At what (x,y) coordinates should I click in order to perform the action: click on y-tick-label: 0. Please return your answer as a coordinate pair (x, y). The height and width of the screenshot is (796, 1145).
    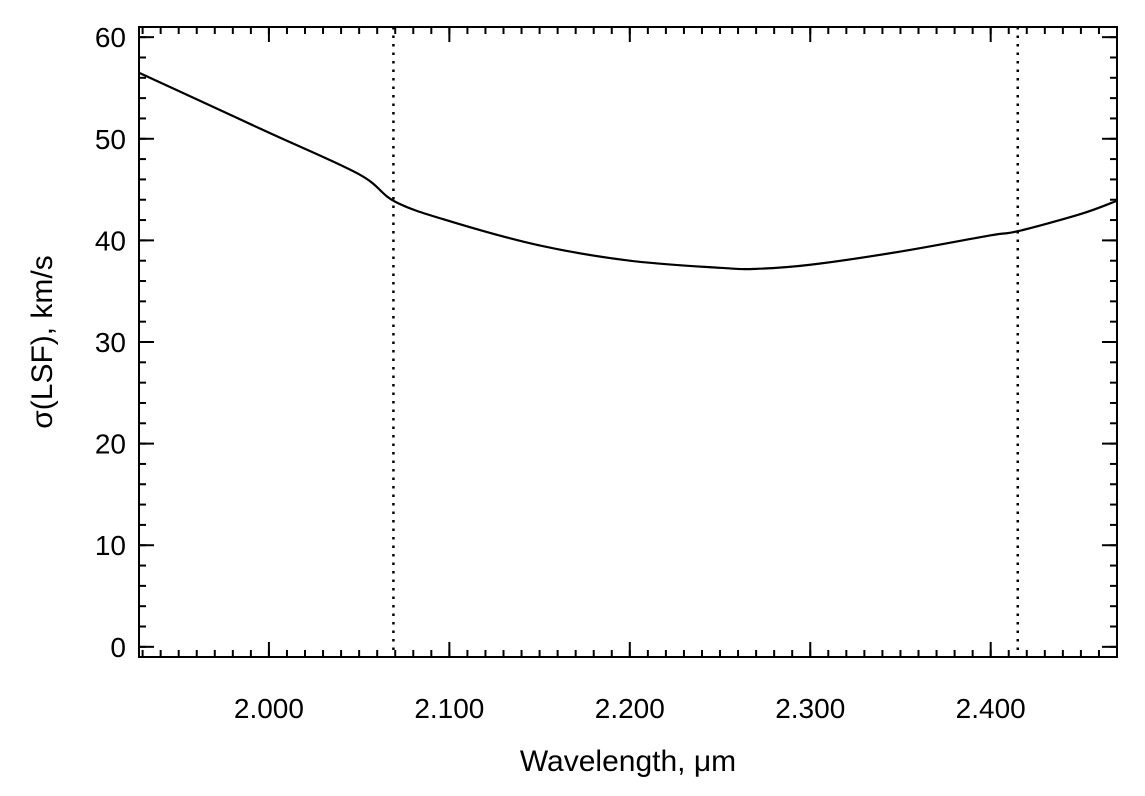
    Looking at the image, I should click on (118, 647).